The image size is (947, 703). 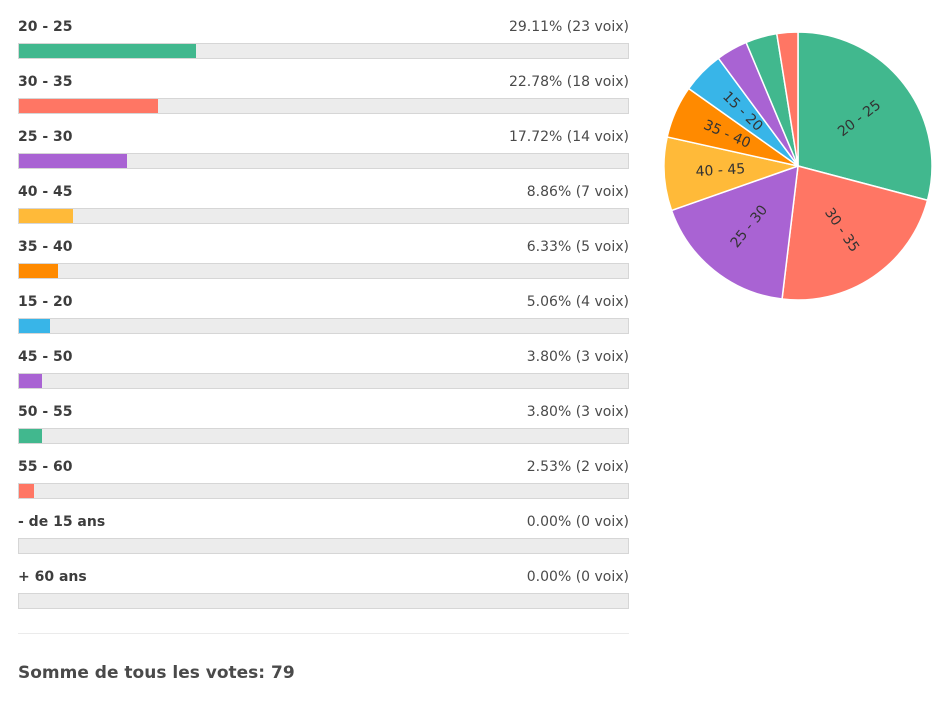 What do you see at coordinates (577, 192) in the screenshot?
I see `value-label: 8.86% (7 voix)` at bounding box center [577, 192].